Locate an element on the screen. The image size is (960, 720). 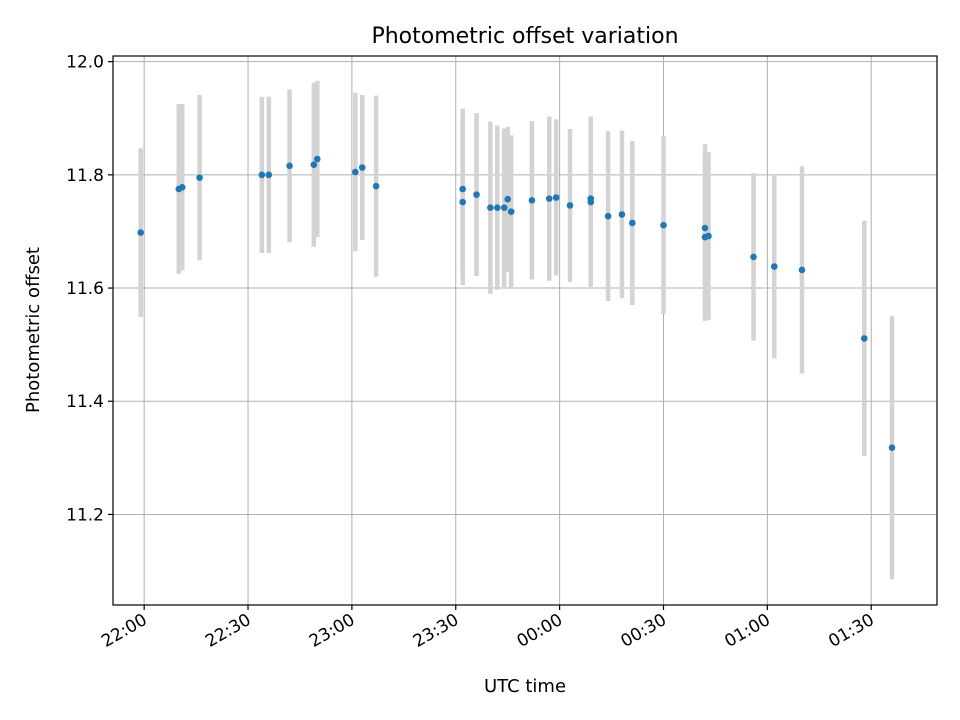
chart-title: Photometric offset variation is located at coordinates (524, 36).